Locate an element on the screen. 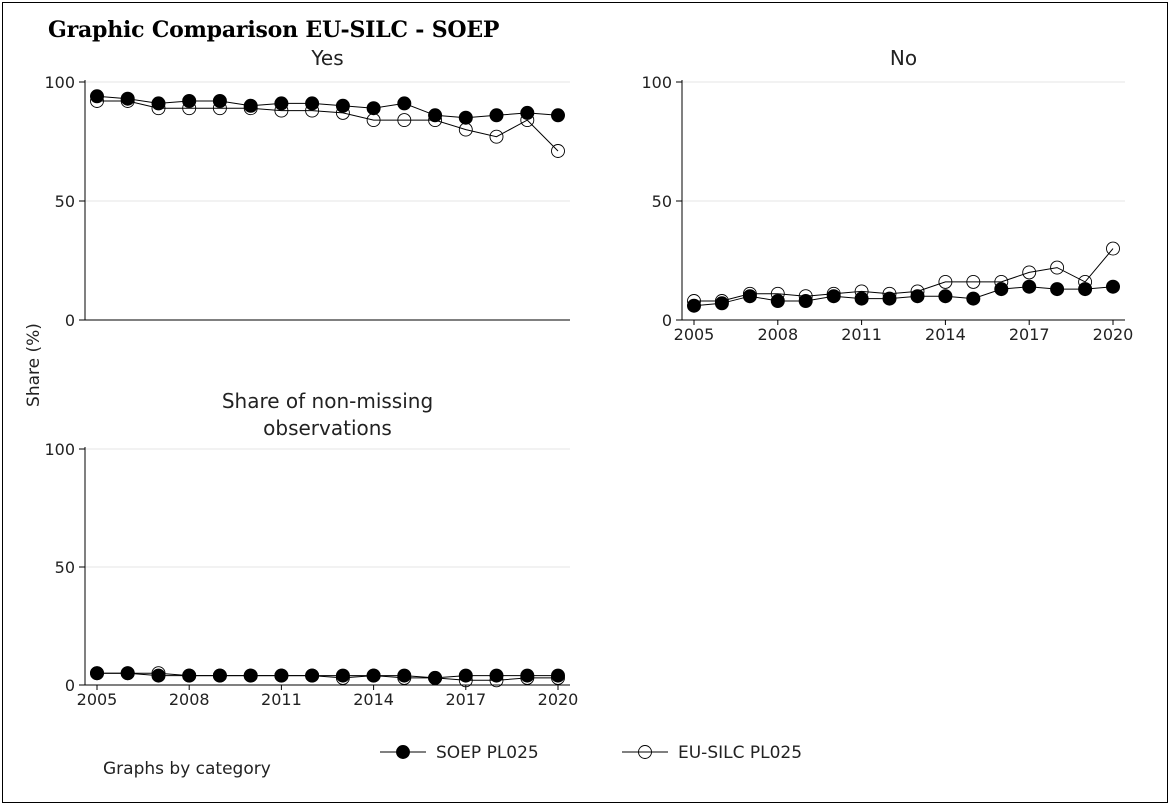 The height and width of the screenshot is (807, 1172). panel-title: No is located at coordinates (903, 58).